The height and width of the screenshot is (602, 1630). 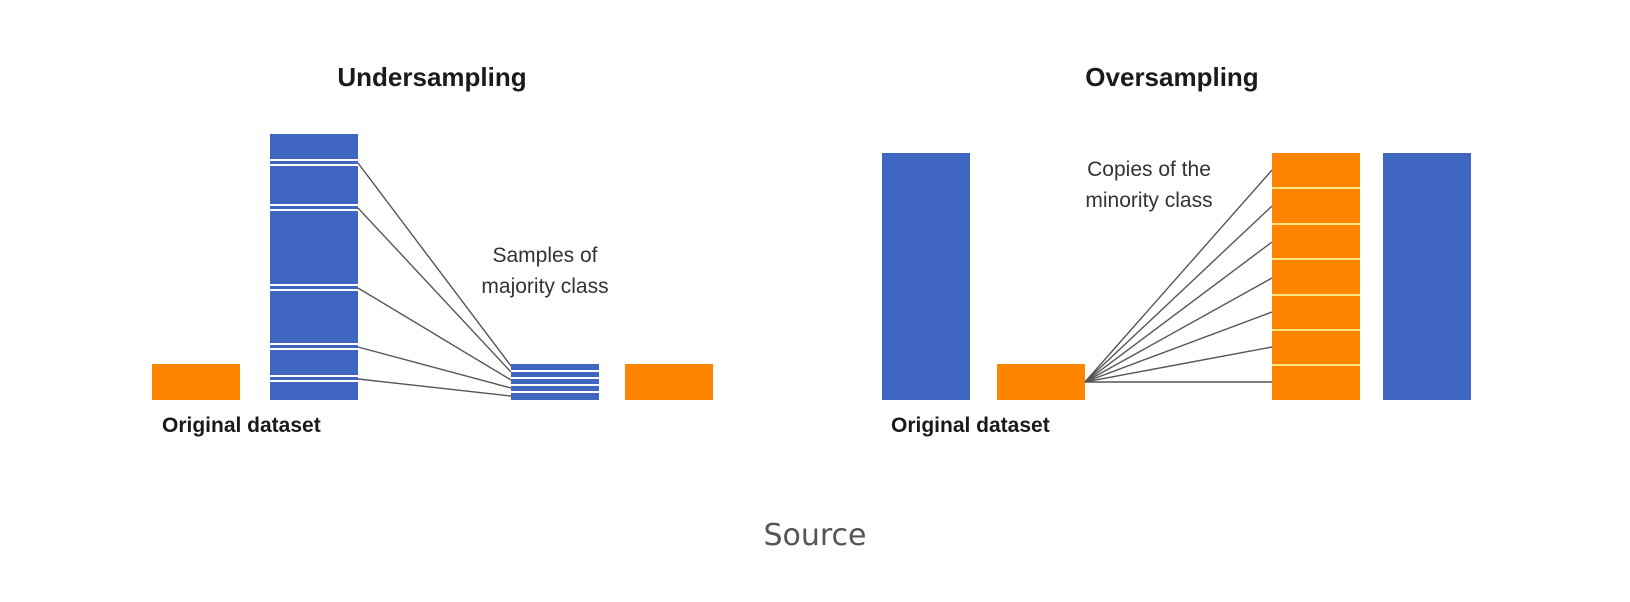 What do you see at coordinates (544, 255) in the screenshot?
I see `undersampling-annotation-line-1: Samples of` at bounding box center [544, 255].